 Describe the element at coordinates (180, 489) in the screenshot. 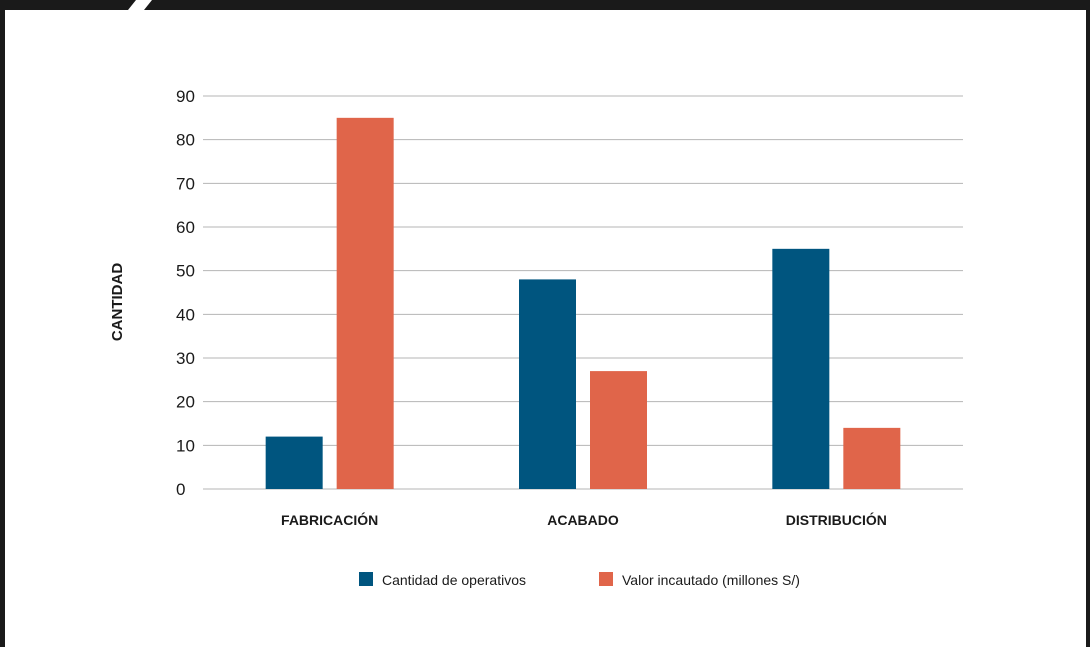

I see `y-tick-label: 0` at that location.